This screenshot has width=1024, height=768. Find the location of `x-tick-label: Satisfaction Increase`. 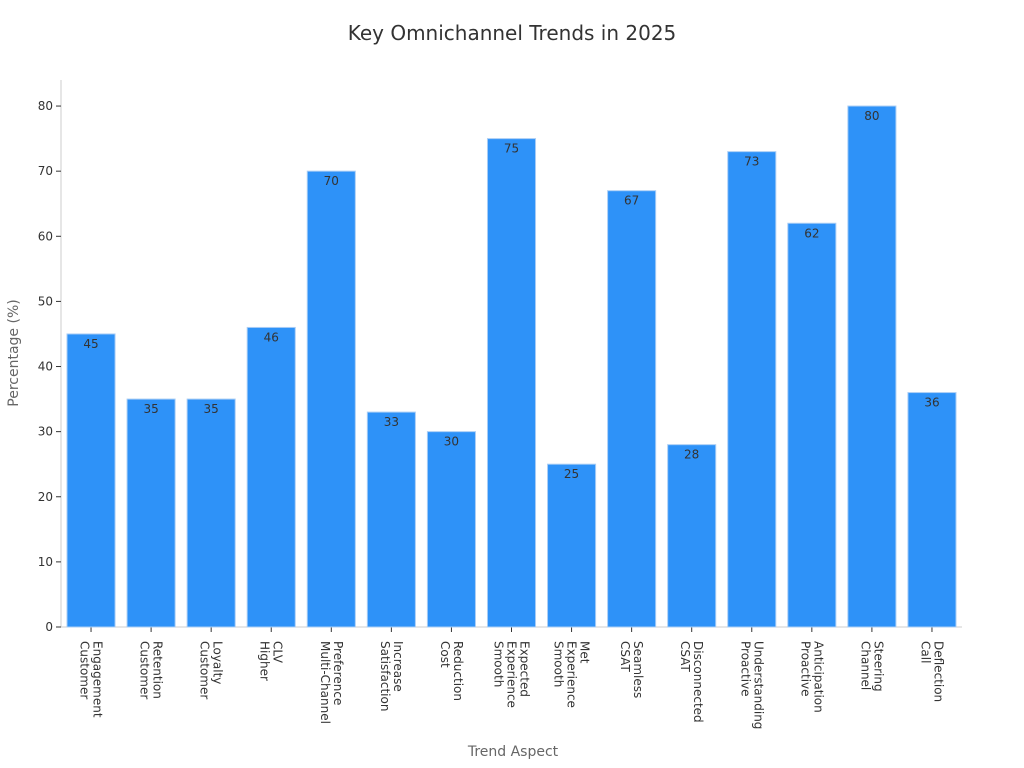

x-tick-label: Satisfaction Increase is located at coordinates (391, 676).